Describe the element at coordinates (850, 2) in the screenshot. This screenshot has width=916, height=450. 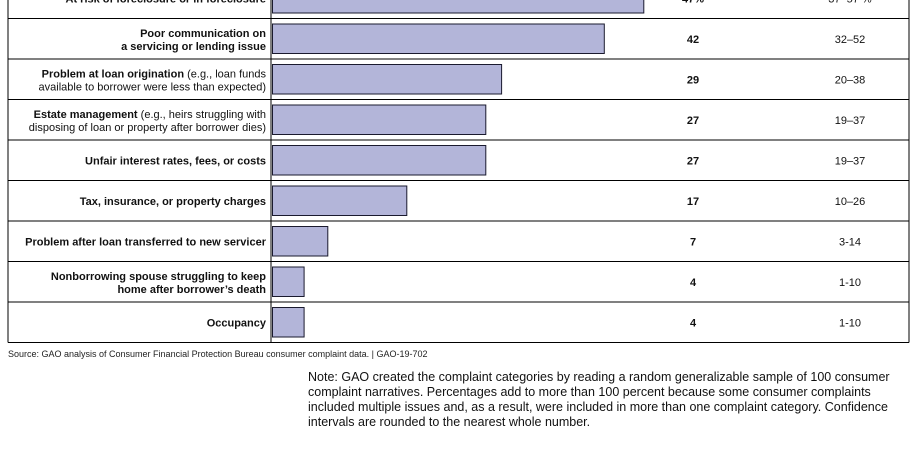
I see `confidence-interval-label: 37–57 %` at that location.